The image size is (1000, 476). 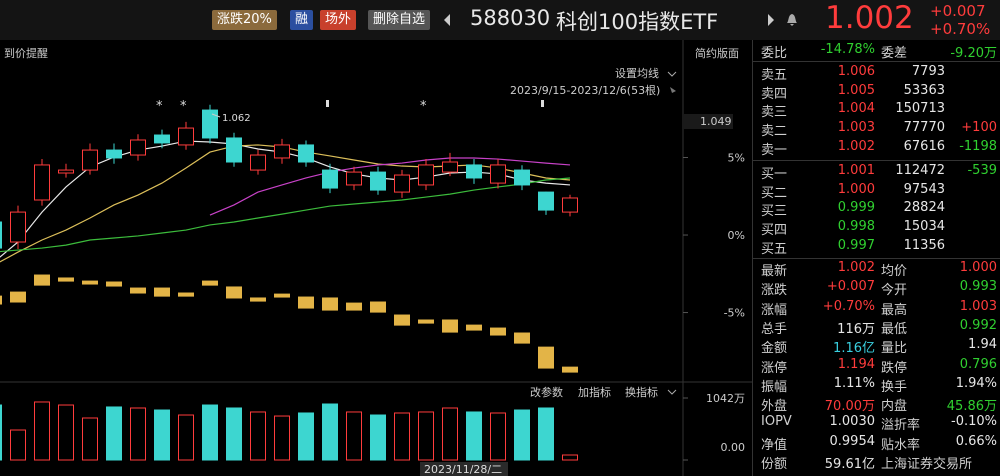 What do you see at coordinates (856, 267) in the screenshot?
I see `value: 1.002` at bounding box center [856, 267].